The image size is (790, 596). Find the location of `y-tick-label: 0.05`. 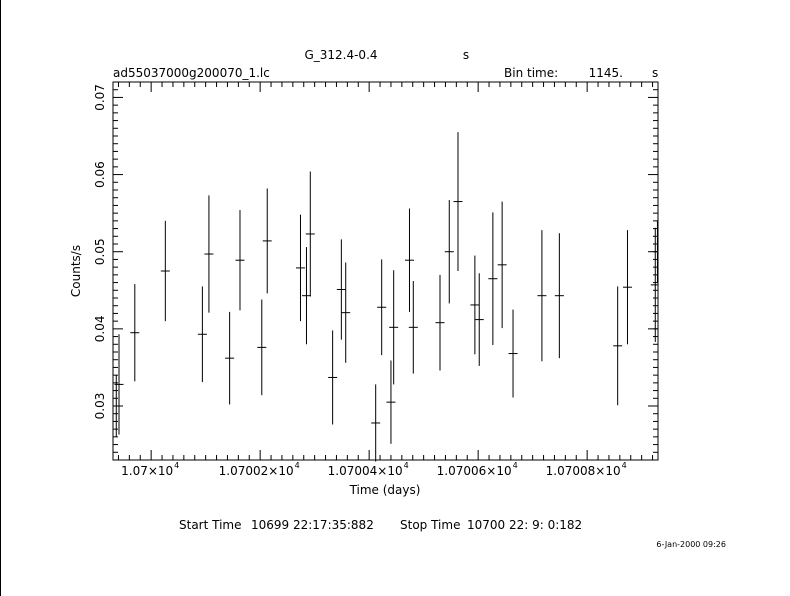

y-tick-label: 0.05 is located at coordinates (100, 251).